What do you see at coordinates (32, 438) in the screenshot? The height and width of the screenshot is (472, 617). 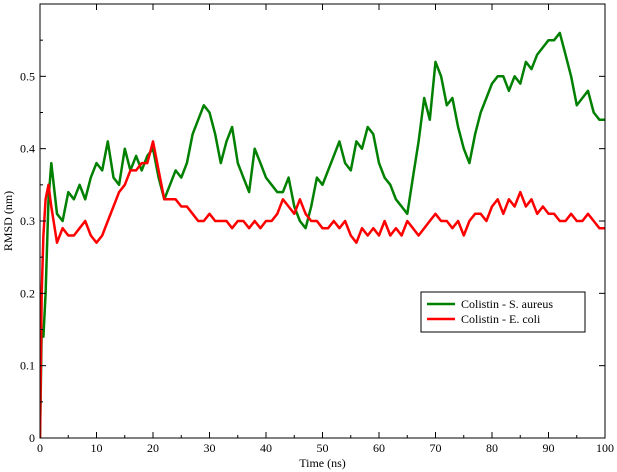 I see `y-tick-label: 0` at bounding box center [32, 438].